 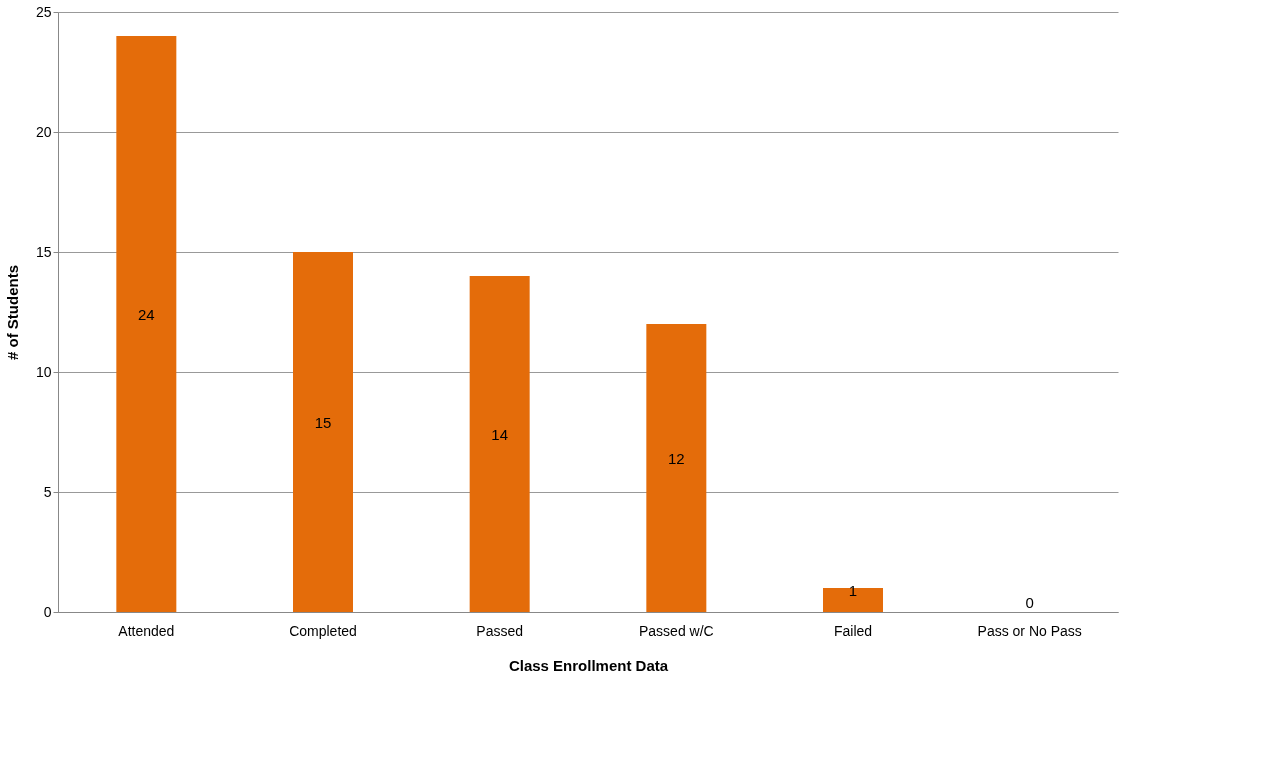 I want to click on y-tick-label: 15, so click(x=43, y=251).